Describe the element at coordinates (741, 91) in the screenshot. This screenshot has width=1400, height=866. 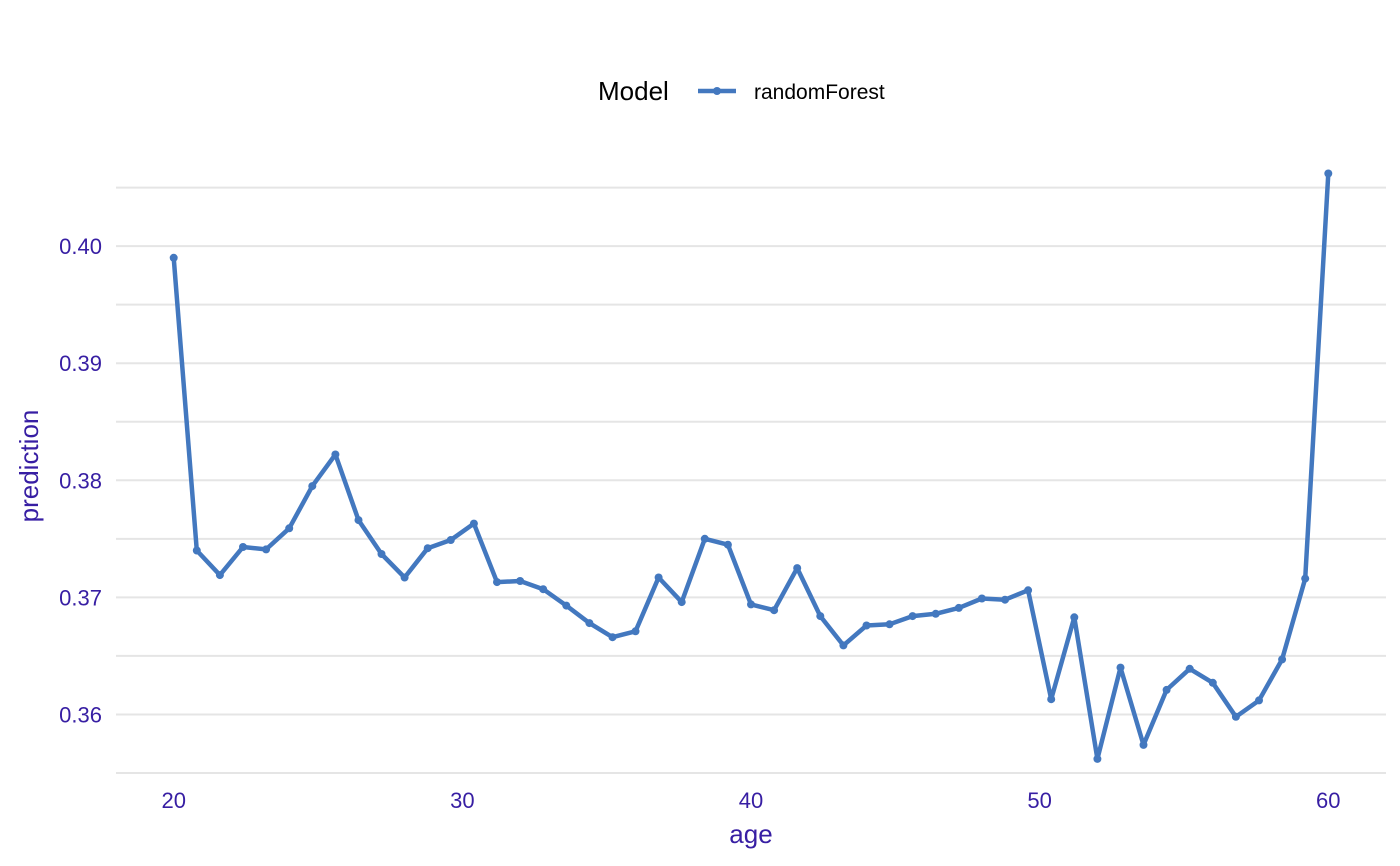
I see `legend: Model randomForest` at that location.